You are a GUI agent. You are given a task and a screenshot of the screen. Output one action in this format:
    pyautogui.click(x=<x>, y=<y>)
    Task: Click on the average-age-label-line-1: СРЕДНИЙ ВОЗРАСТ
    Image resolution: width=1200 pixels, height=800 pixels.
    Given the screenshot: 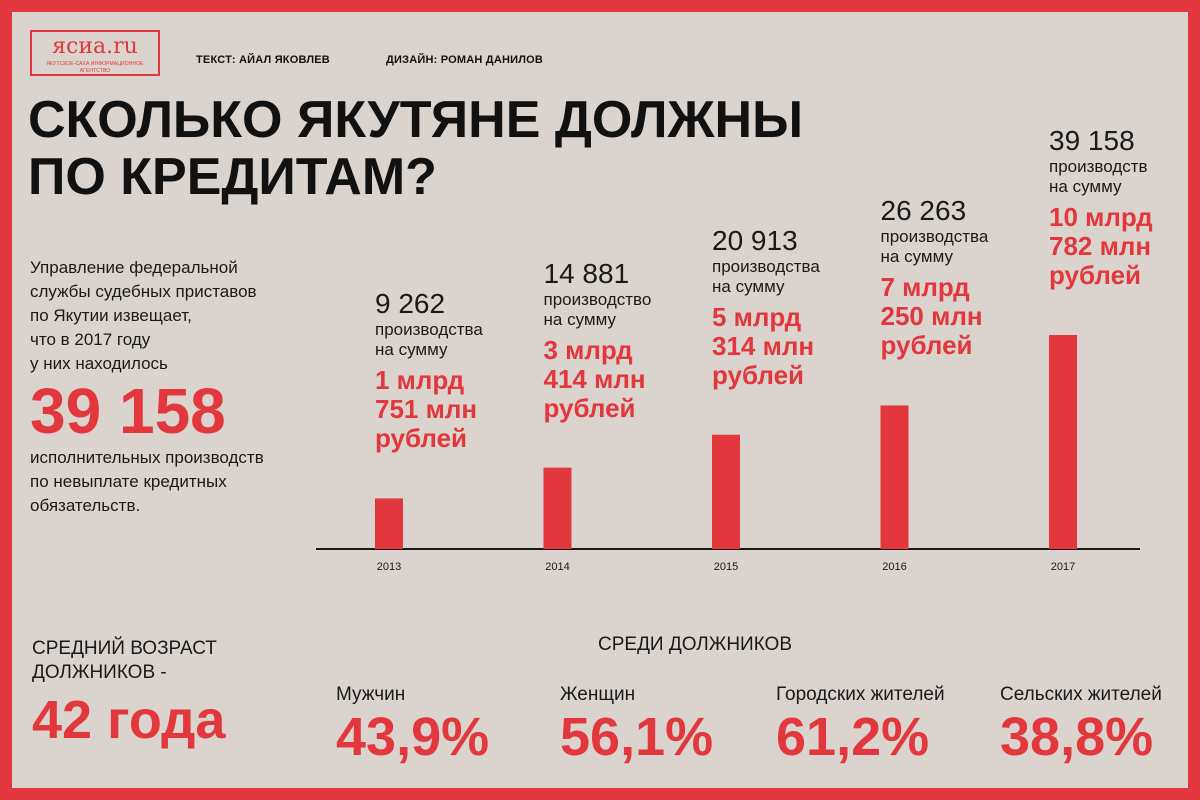 What is the action you would take?
    pyautogui.click(x=124, y=648)
    